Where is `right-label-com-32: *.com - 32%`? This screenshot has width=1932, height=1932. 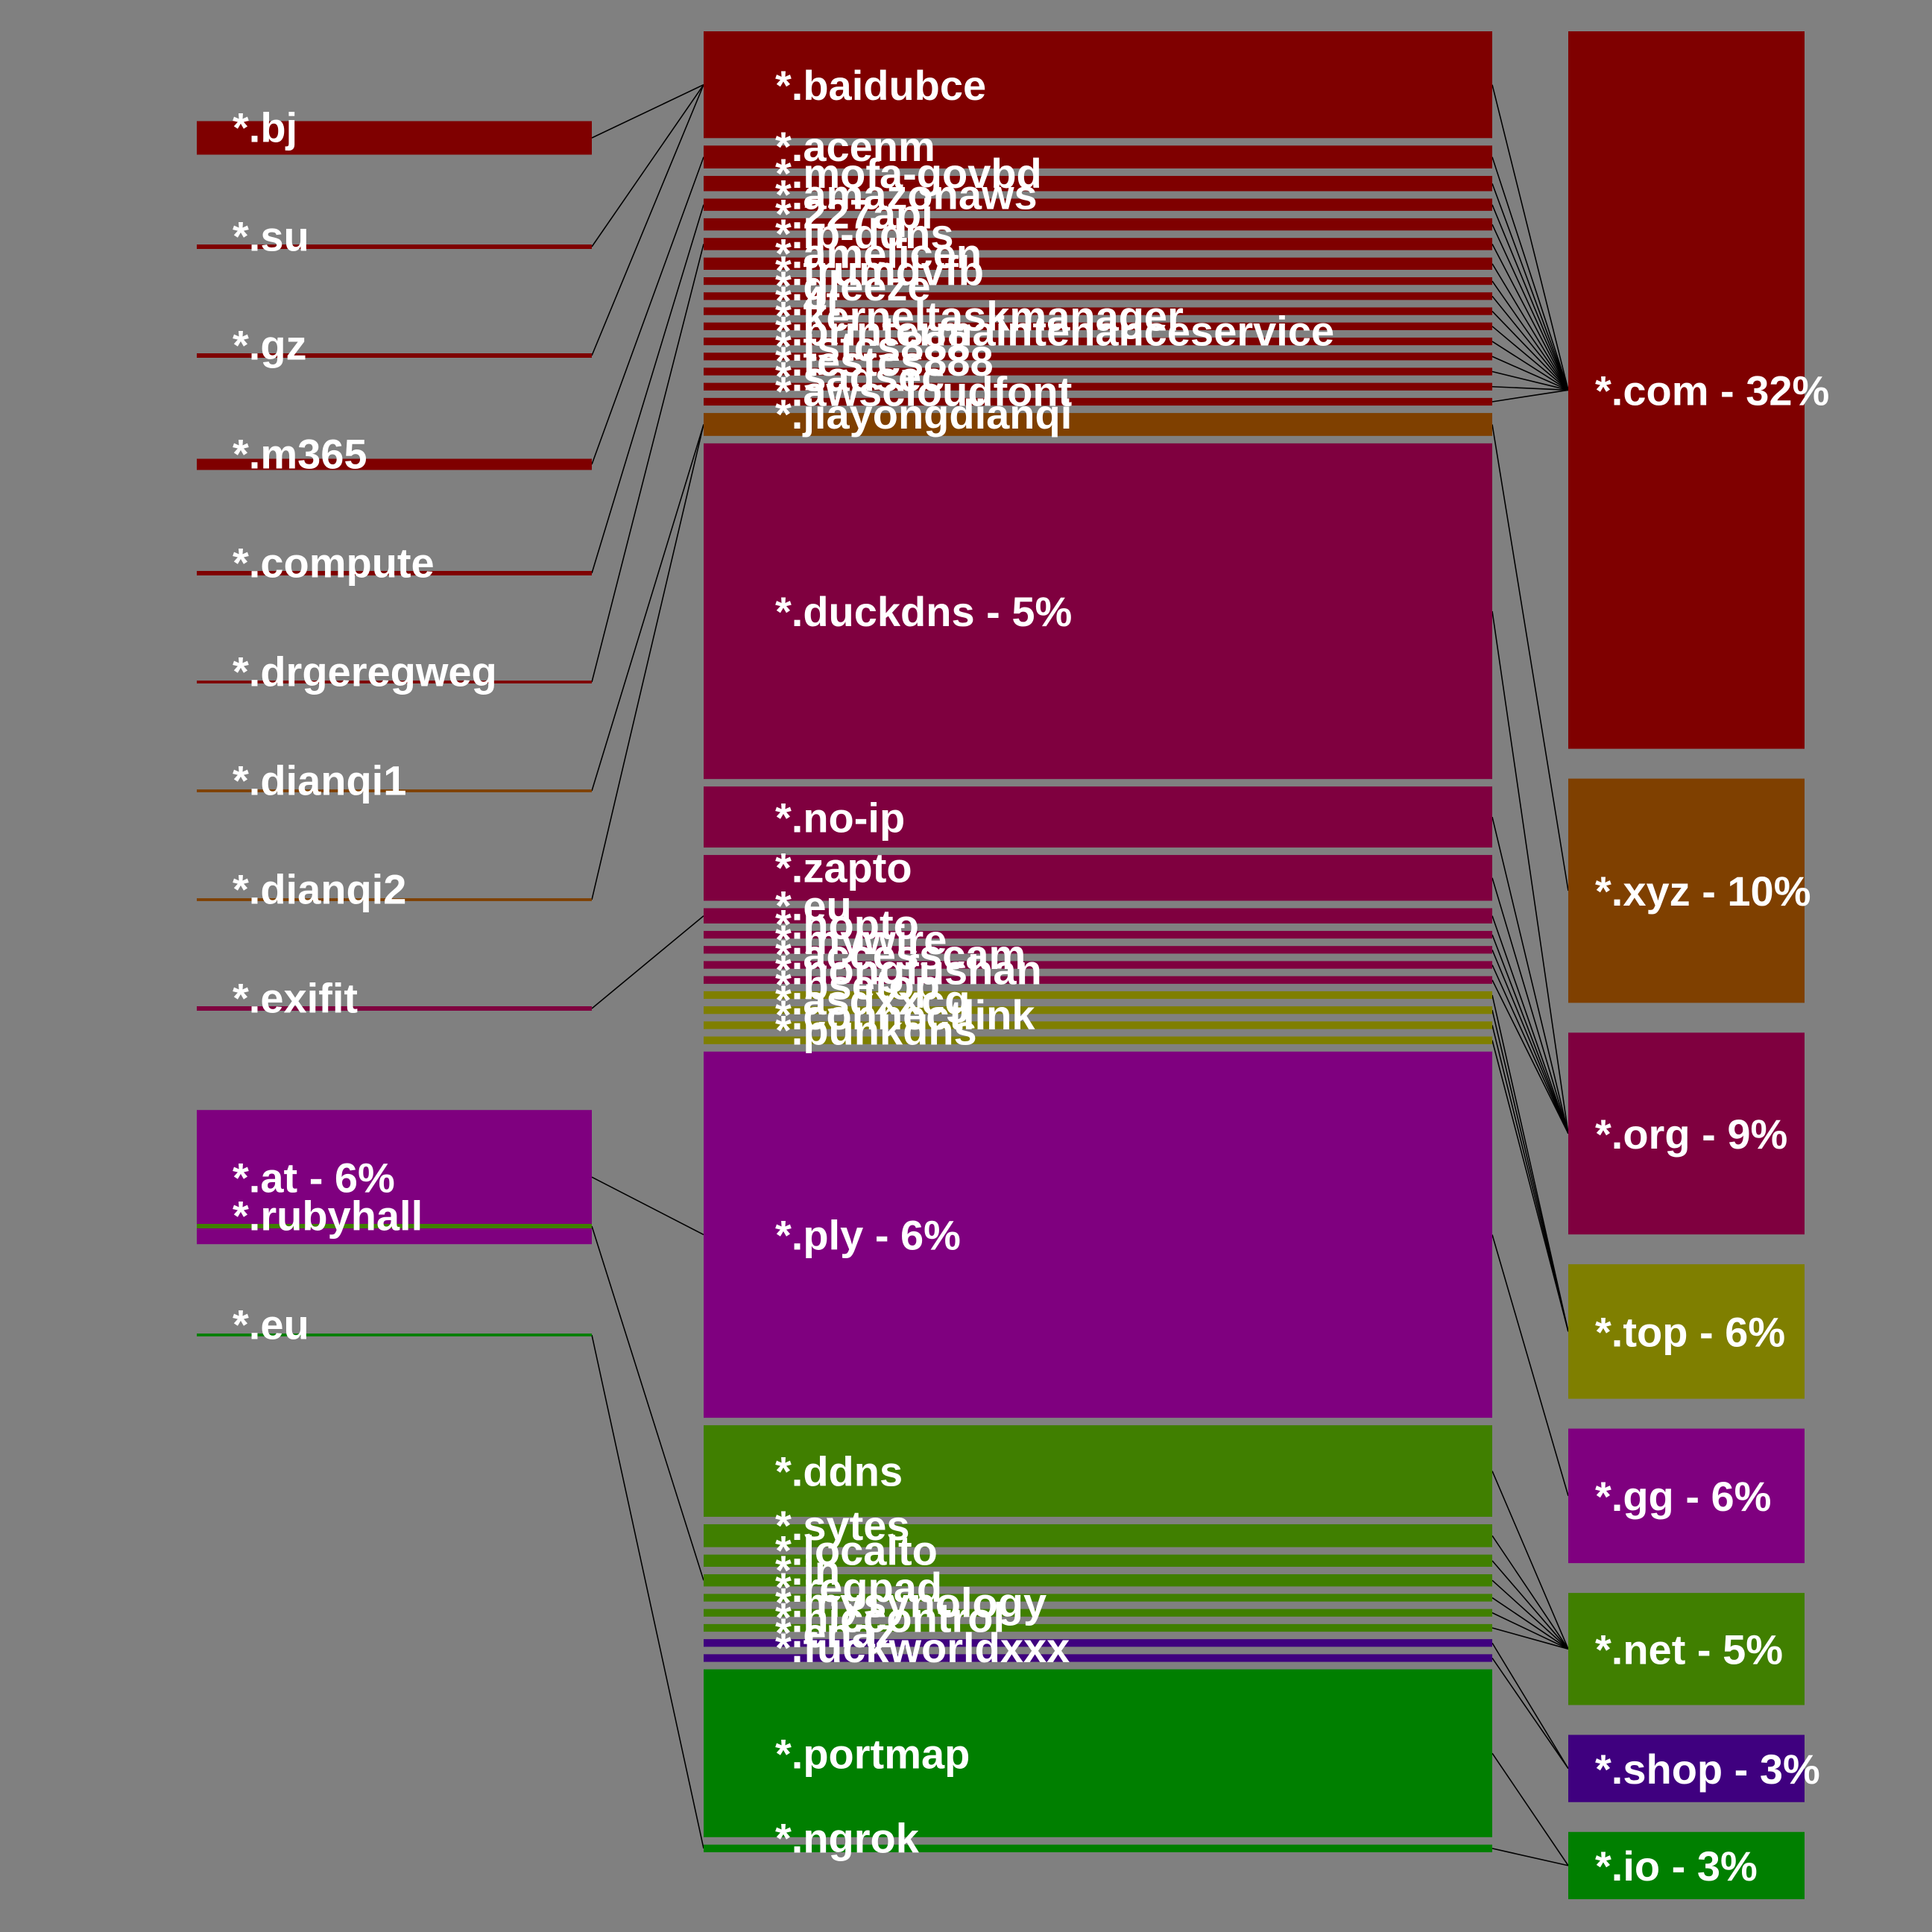
right-label-com-32: *.com - 32% is located at coordinates (1712, 391).